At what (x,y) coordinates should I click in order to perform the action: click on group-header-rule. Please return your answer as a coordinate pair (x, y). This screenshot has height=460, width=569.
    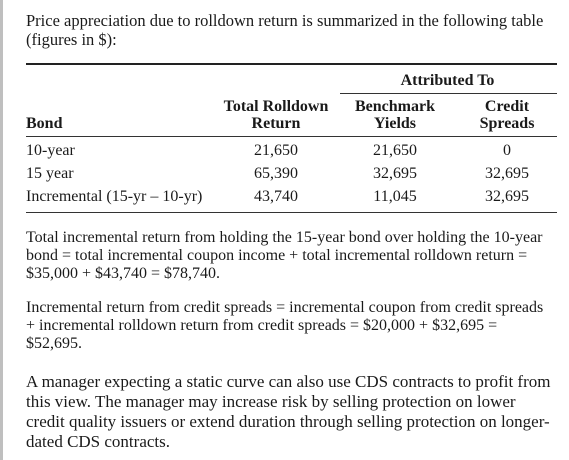
    Looking at the image, I should click on (448, 93).